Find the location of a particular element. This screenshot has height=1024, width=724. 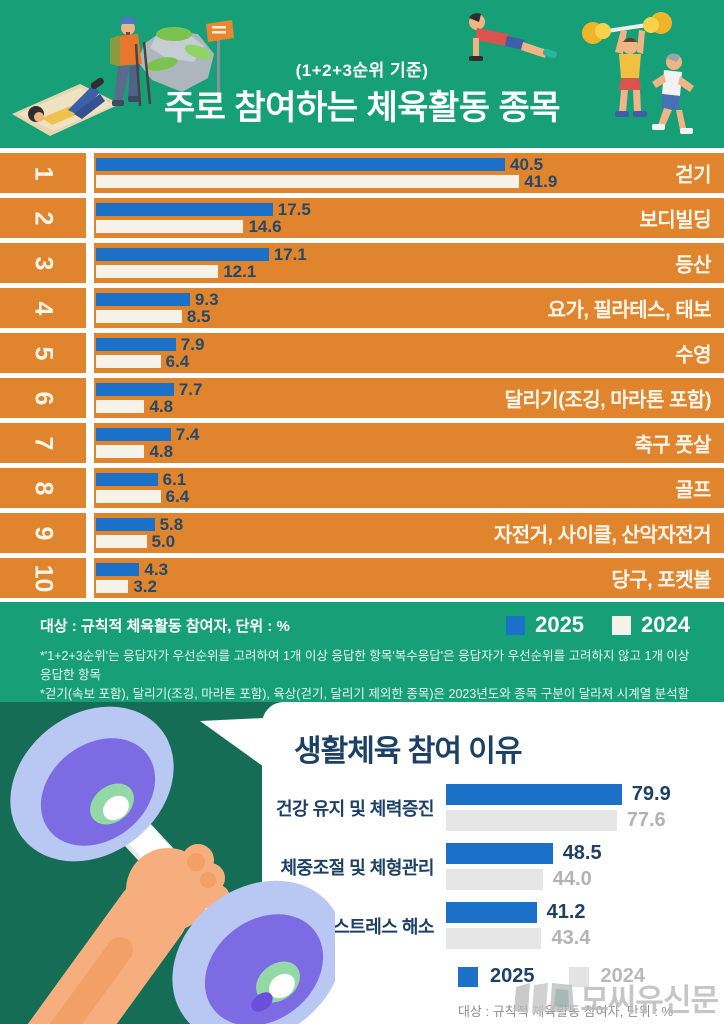

legend-item-2024: 2024 is located at coordinates (651, 625).